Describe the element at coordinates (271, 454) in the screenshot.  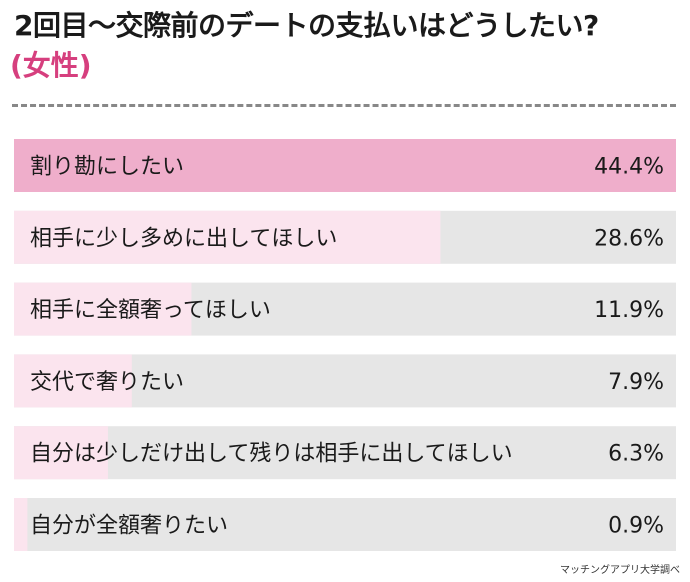
I see `category-label: 自分は少しだけ出して残りは相手に出してほしい` at that location.